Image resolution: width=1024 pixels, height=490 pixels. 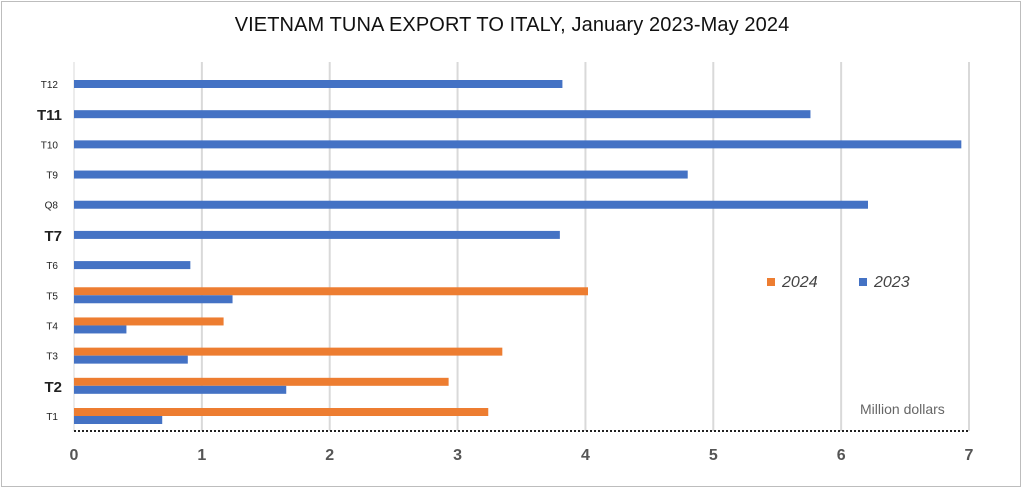 I want to click on x-tick-label: 0, so click(x=74, y=455).